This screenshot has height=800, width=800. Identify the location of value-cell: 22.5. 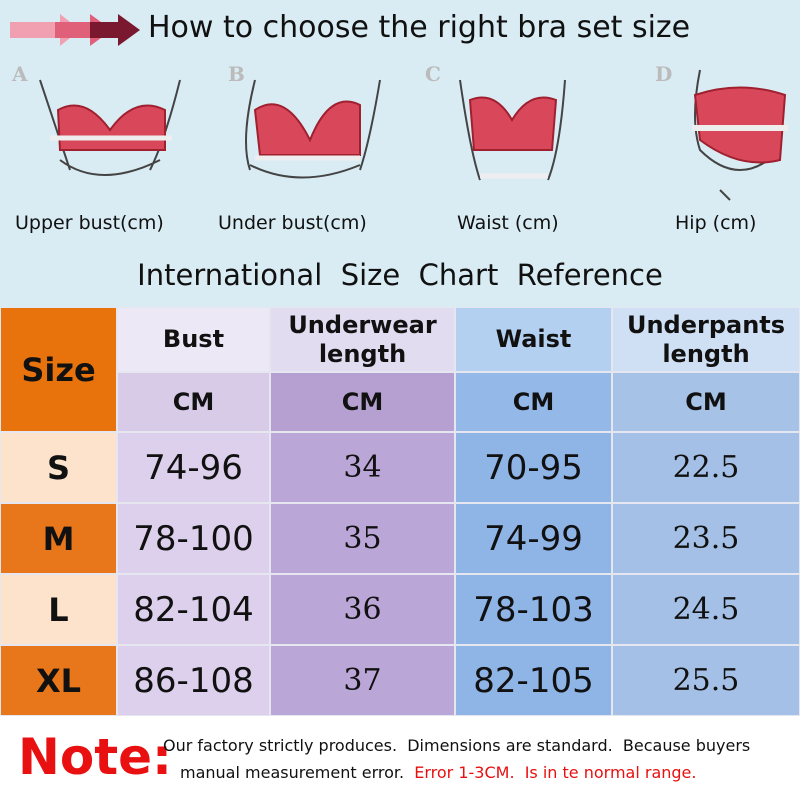
(706, 467).